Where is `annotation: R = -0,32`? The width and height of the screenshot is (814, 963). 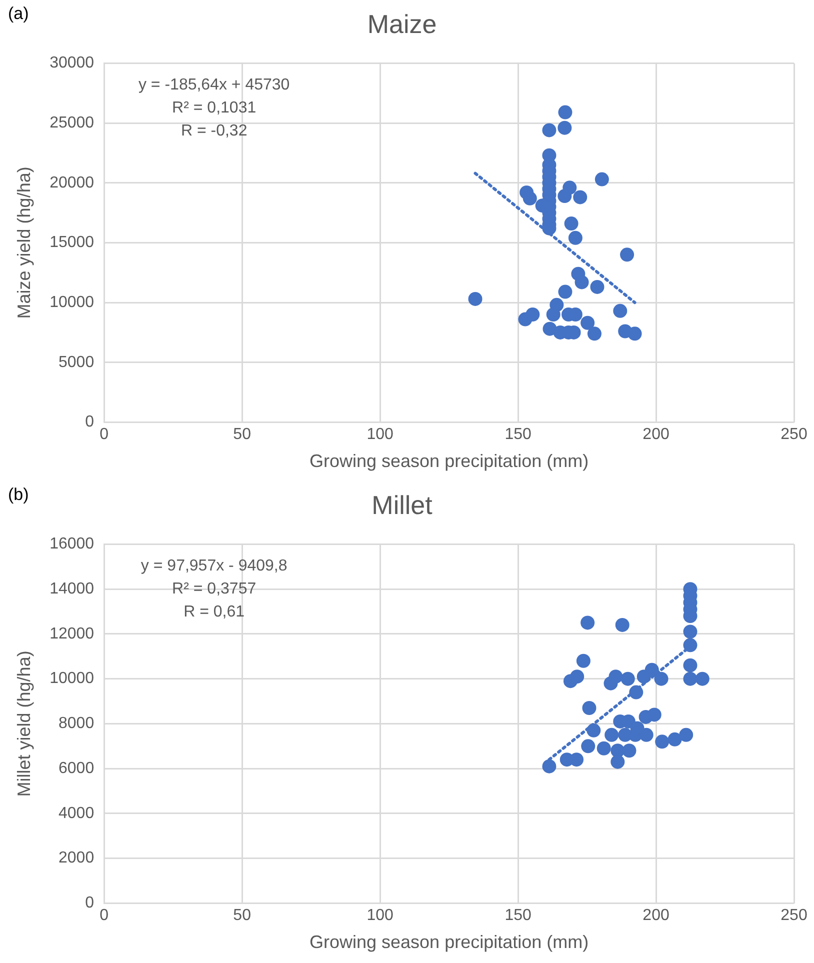 annotation: R = -0,32 is located at coordinates (214, 131).